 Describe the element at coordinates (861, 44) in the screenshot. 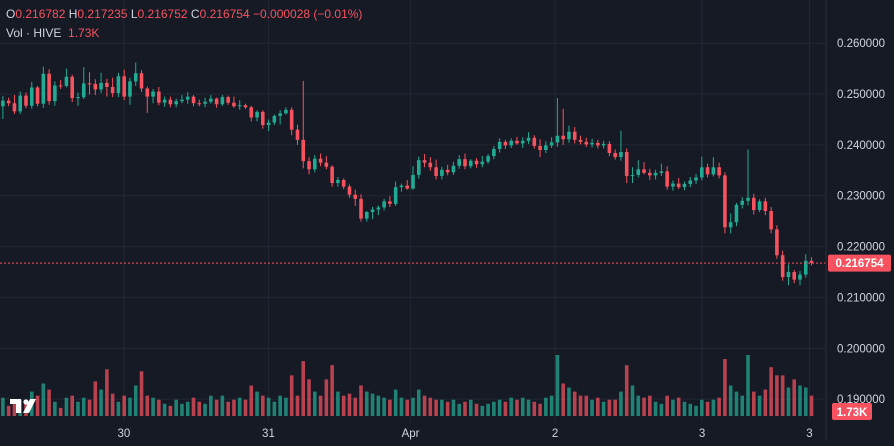

I see `price-tick-label: 0.260000` at that location.